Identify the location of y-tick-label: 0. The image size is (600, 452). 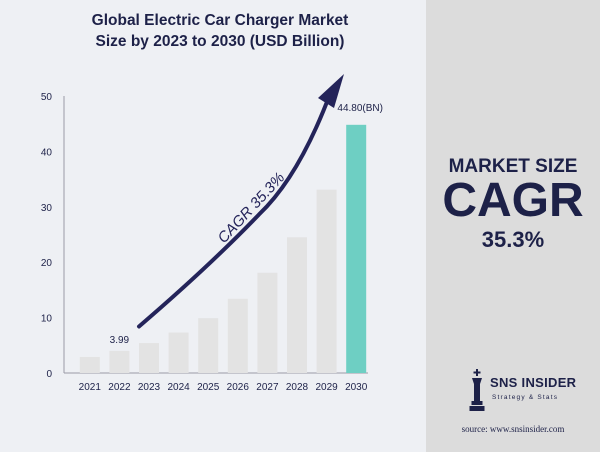
(49, 374).